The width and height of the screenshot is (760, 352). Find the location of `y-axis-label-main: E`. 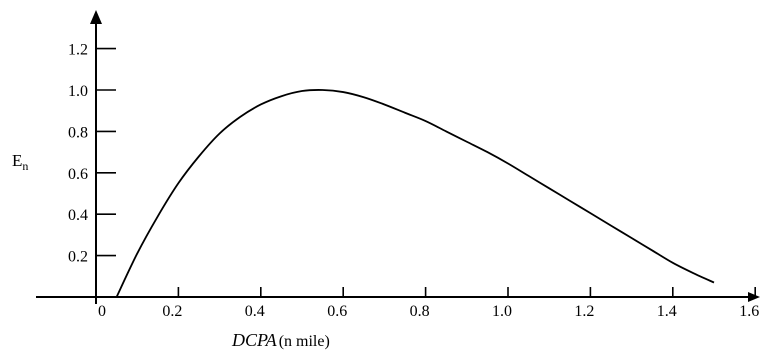

y-axis-label-main: E is located at coordinates (17, 160).